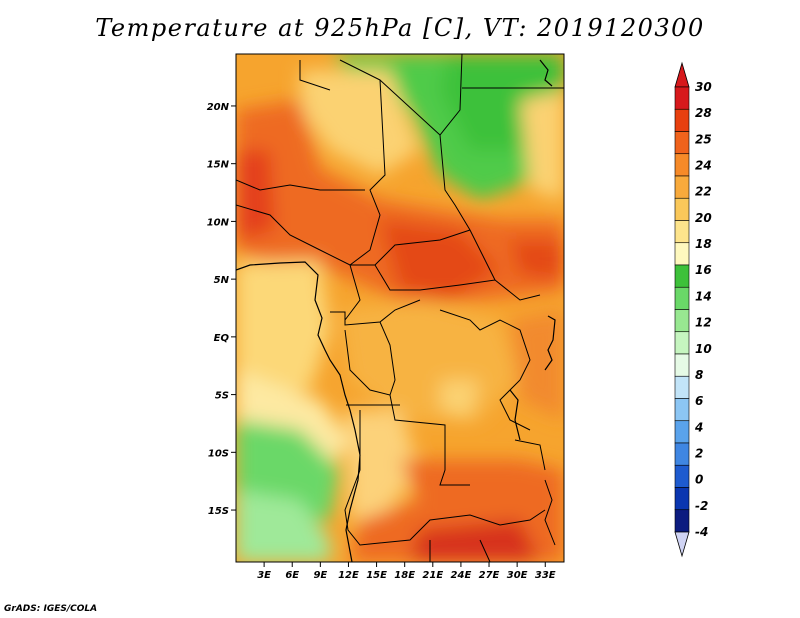 The width and height of the screenshot is (800, 618). Describe the element at coordinates (699, 453) in the screenshot. I see `colorbar-label: 2` at that location.